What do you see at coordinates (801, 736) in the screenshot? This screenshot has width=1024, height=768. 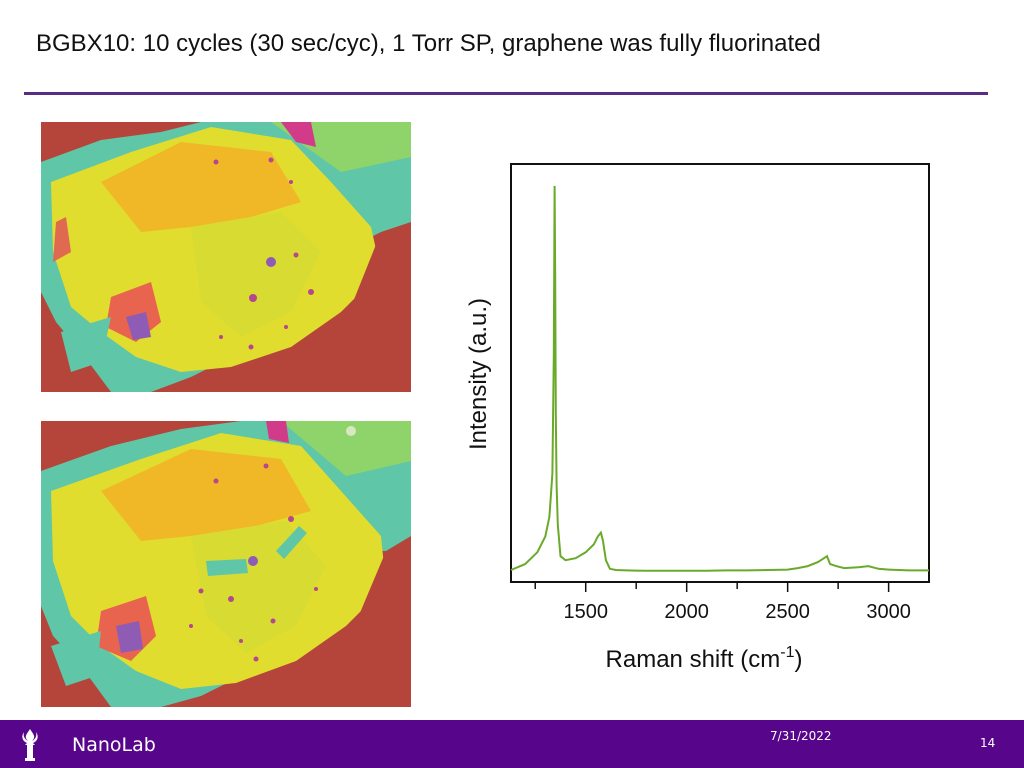 I see `footer-date: 7/31/2022` at bounding box center [801, 736].